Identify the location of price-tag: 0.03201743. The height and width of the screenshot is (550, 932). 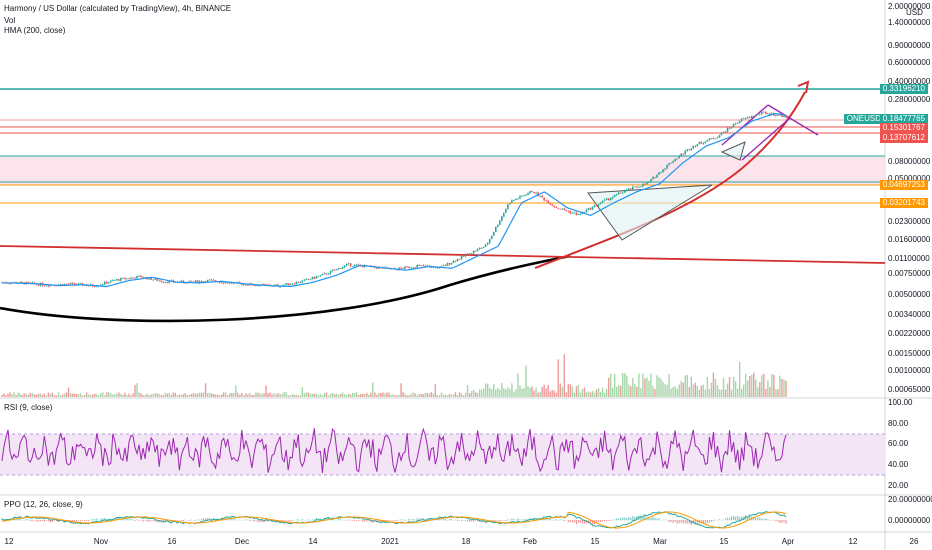
(903, 203).